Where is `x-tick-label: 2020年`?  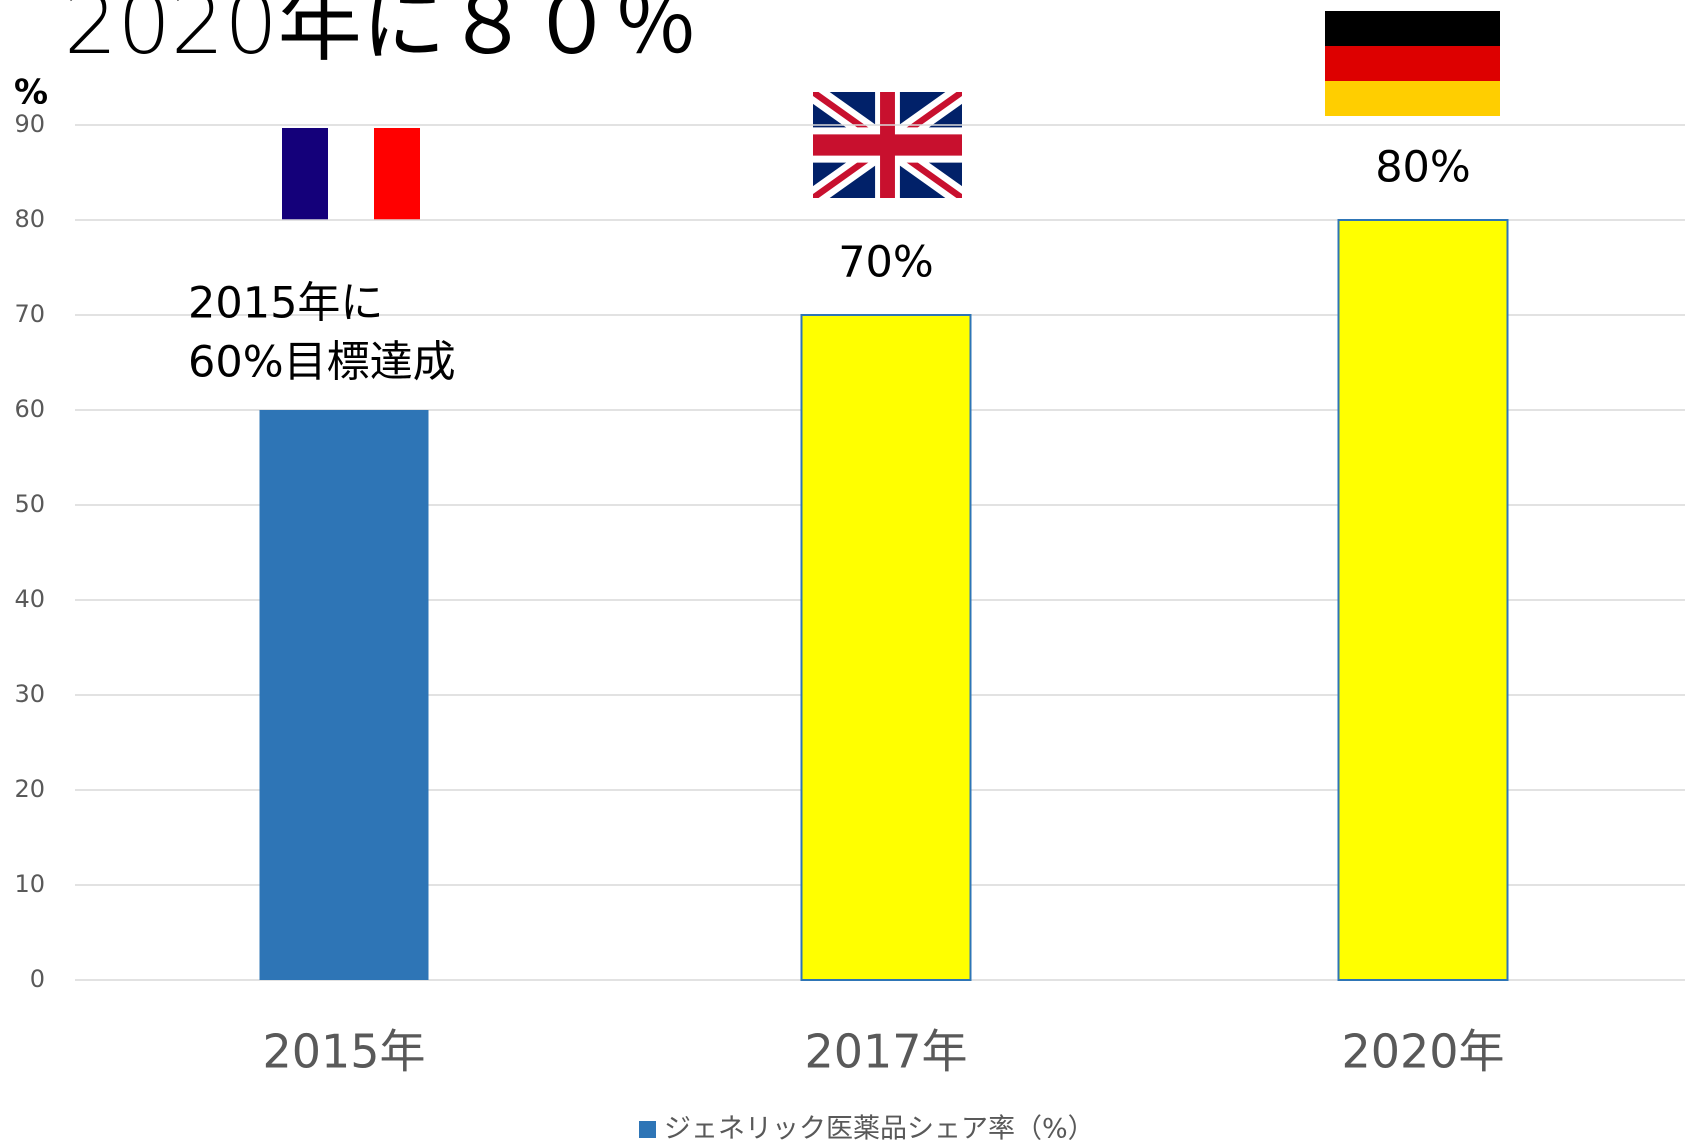
x-tick-label: 2020年 is located at coordinates (1422, 1052).